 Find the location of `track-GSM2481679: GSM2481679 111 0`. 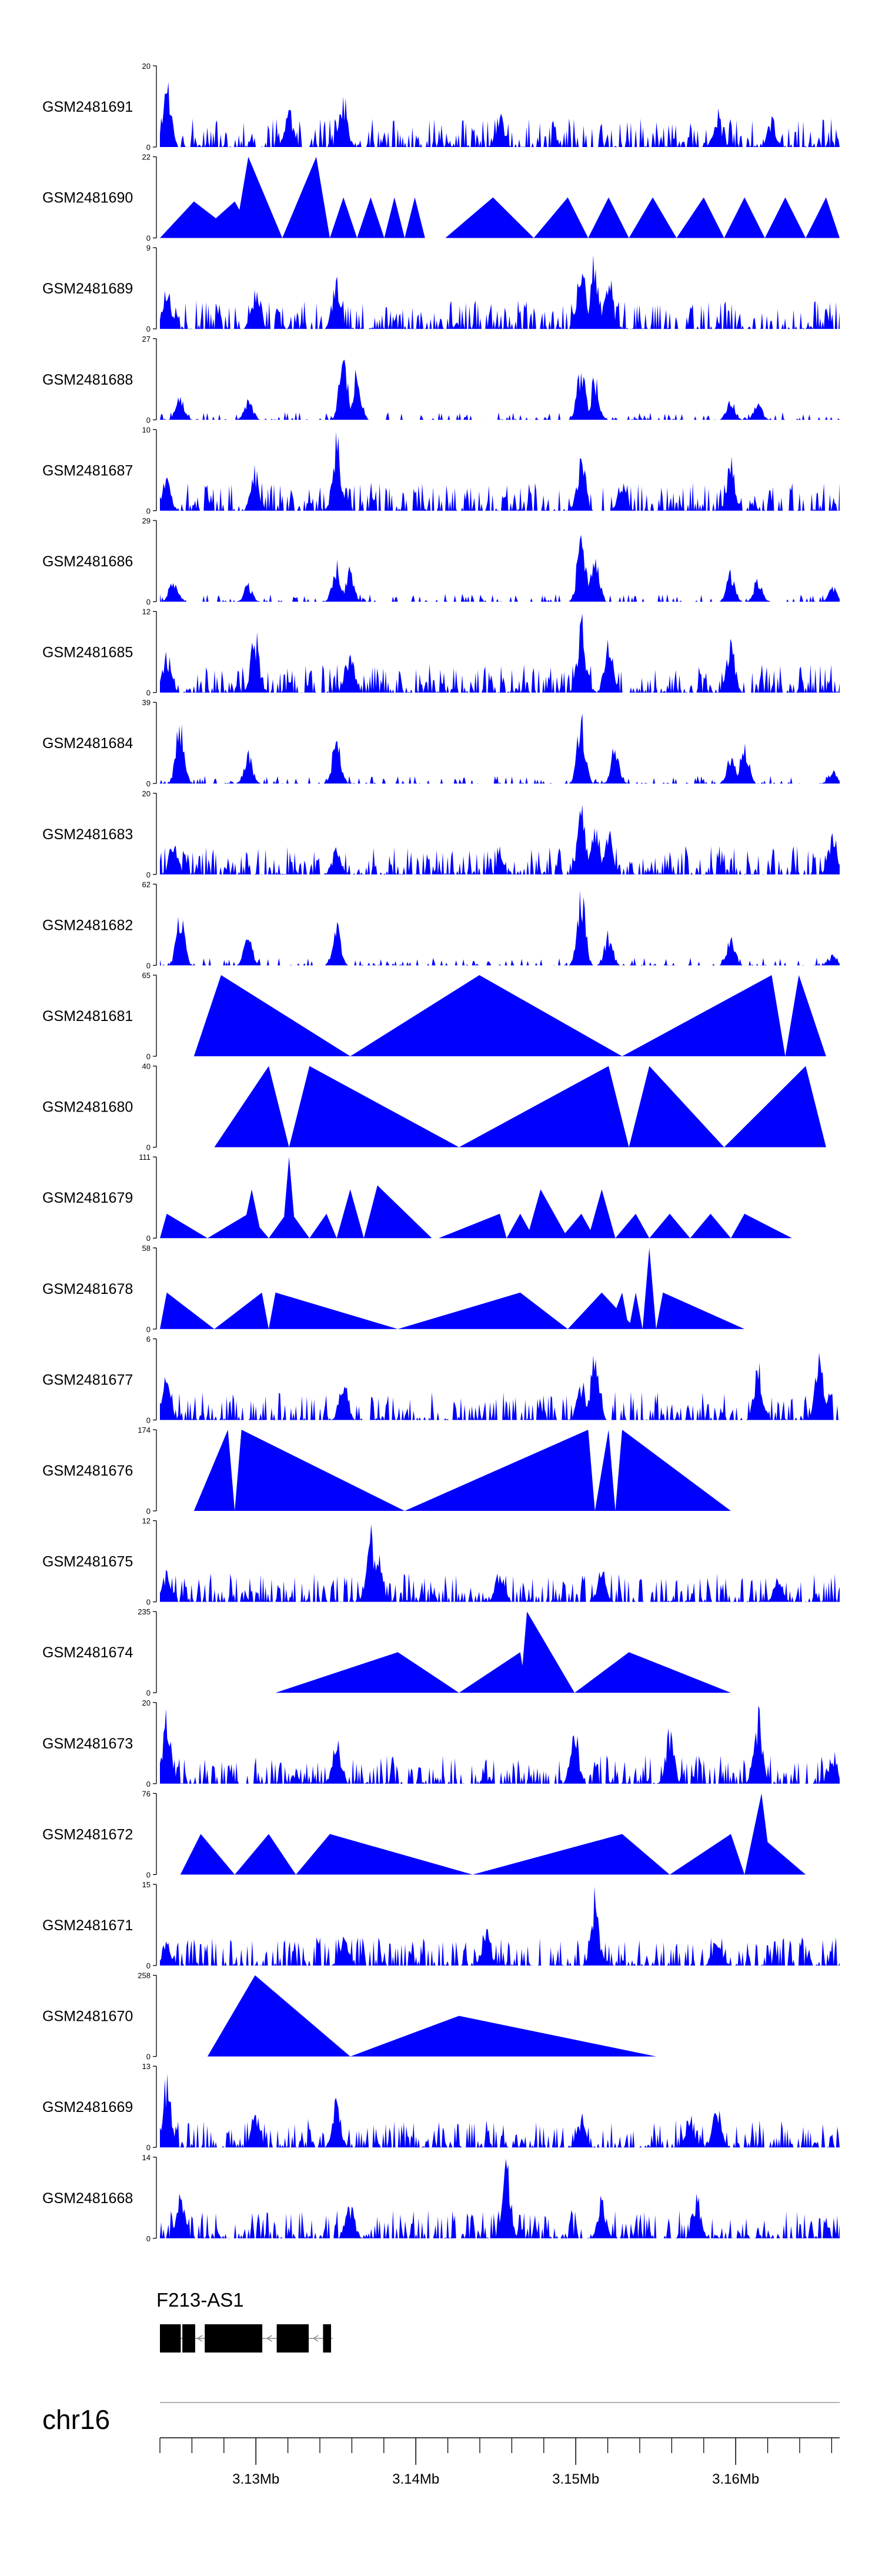

track-GSM2481679: GSM2481679 111 0 is located at coordinates (417, 1198).